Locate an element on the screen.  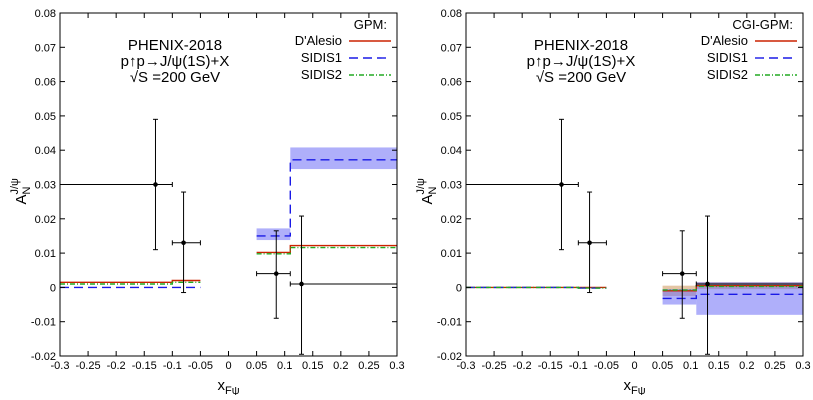
legend: CGI-GPM:D'Alesio SIDIS1 SIDIS2 is located at coordinates (749, 49).